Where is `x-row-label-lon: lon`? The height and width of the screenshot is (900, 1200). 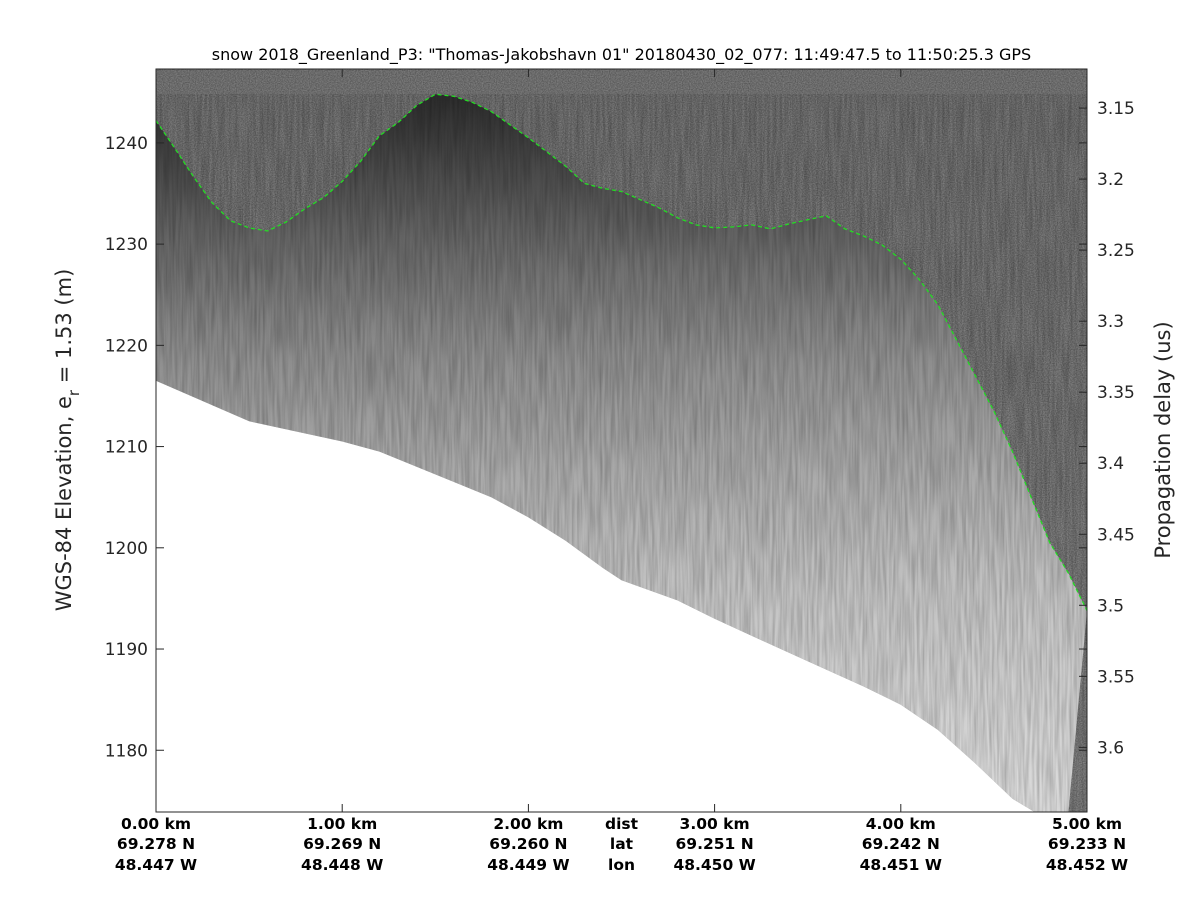 x-row-label-lon: lon is located at coordinates (621, 865).